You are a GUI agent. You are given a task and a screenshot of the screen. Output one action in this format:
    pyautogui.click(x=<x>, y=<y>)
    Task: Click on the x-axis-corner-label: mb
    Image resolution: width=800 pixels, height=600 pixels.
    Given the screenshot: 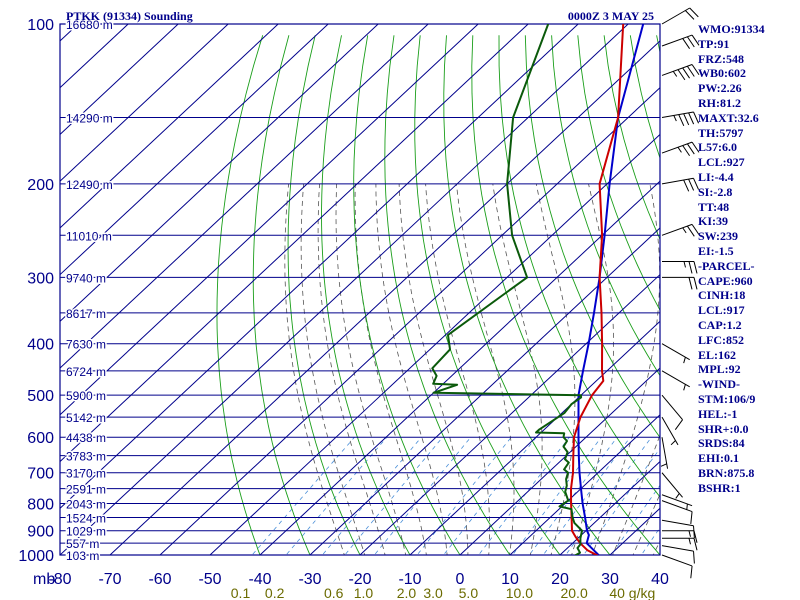 What is the action you would take?
    pyautogui.click(x=44, y=579)
    